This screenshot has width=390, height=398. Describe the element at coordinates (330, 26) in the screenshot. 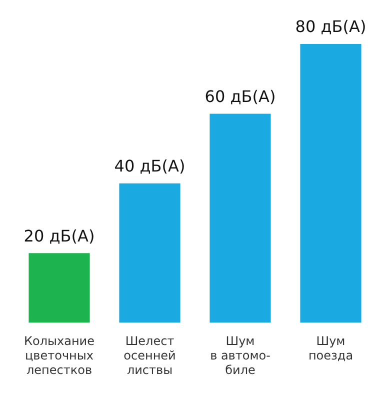

I see `data-label: 80 дБ(А)` at that location.